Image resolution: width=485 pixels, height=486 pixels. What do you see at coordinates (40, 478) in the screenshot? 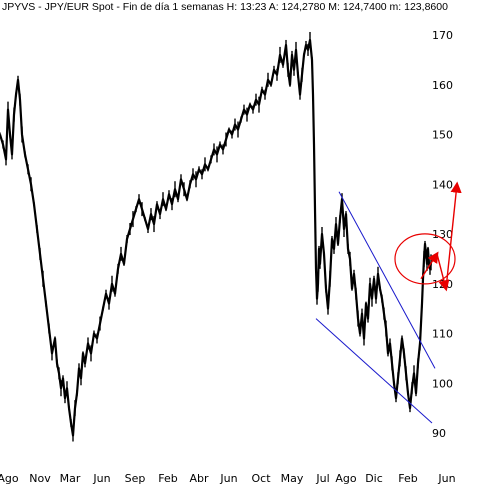
I see `x-tick-label: Nov` at bounding box center [40, 478].